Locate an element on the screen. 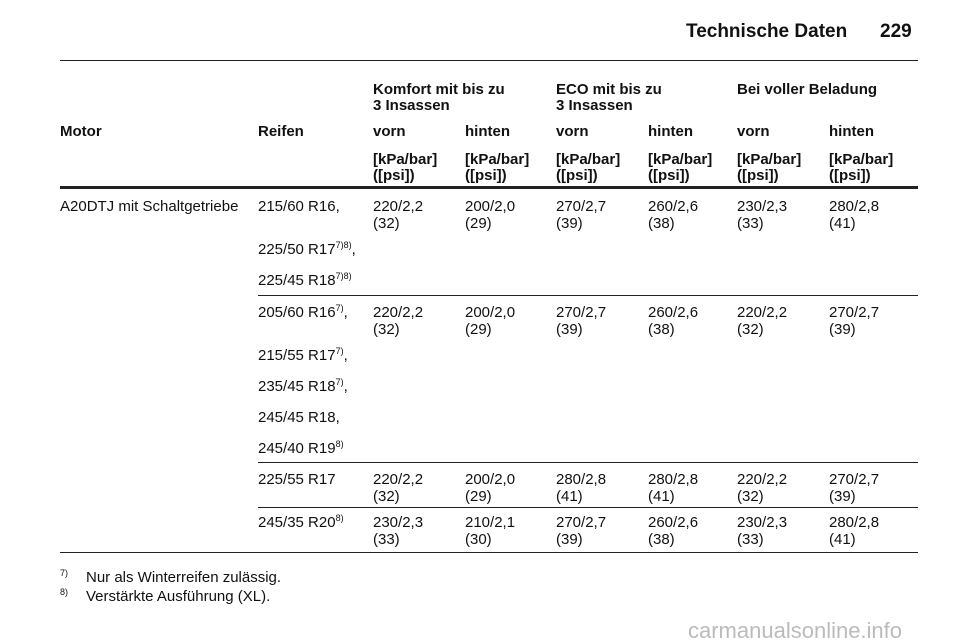 The image size is (960, 642). tire-size: 225/45 R187)8) is located at coordinates (305, 280).